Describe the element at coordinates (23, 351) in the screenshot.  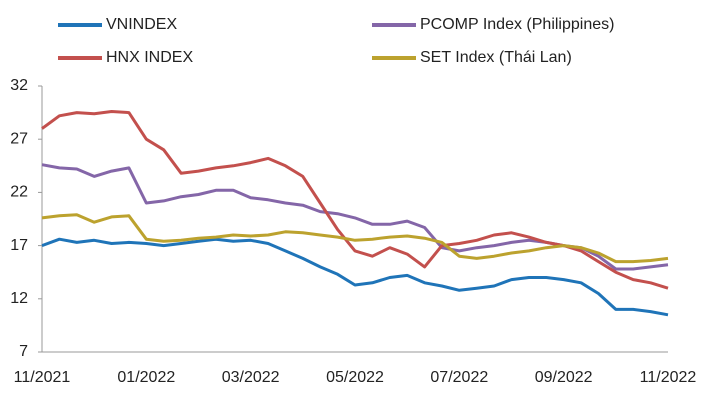
I see `y-tick-label: 7` at that location.